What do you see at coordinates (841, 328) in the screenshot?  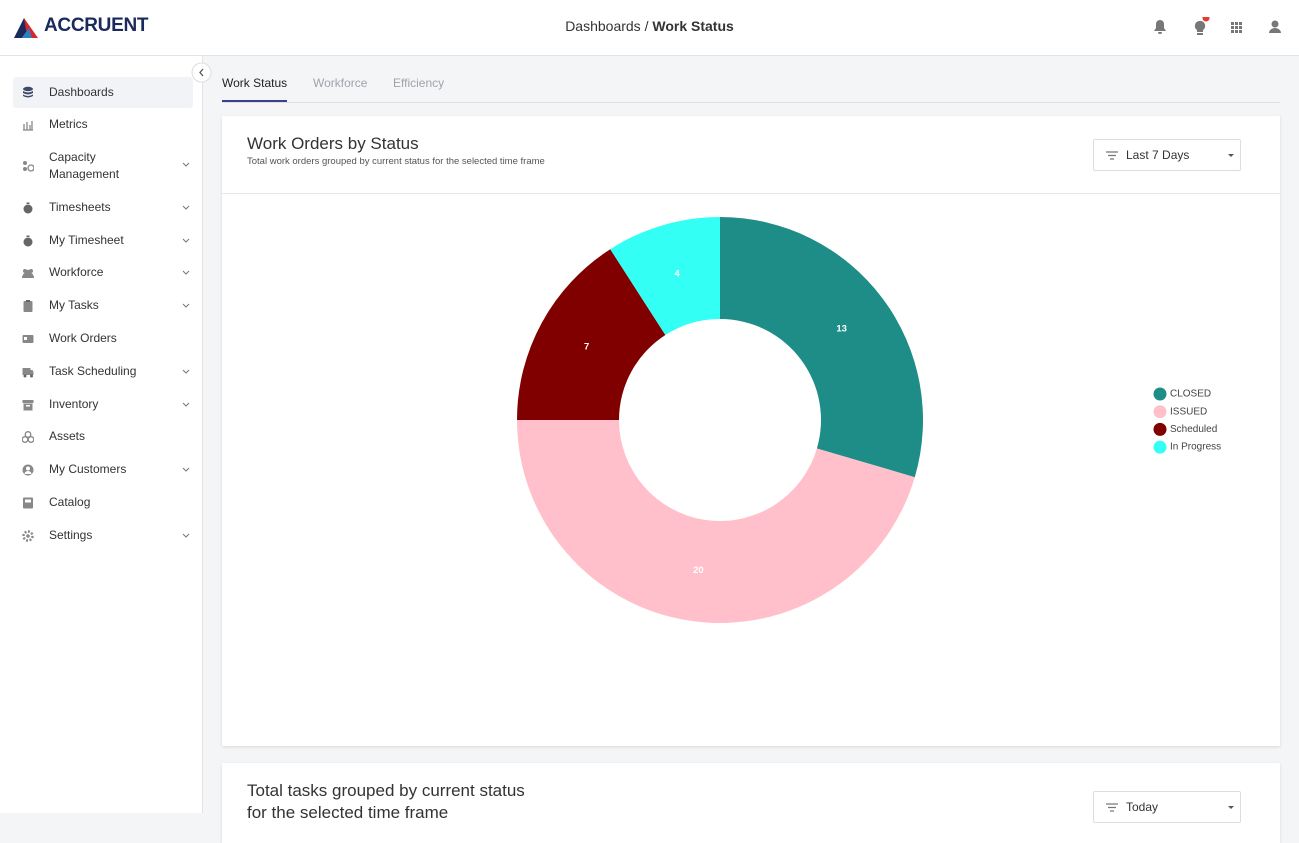 I see `slice-label: 13` at bounding box center [841, 328].